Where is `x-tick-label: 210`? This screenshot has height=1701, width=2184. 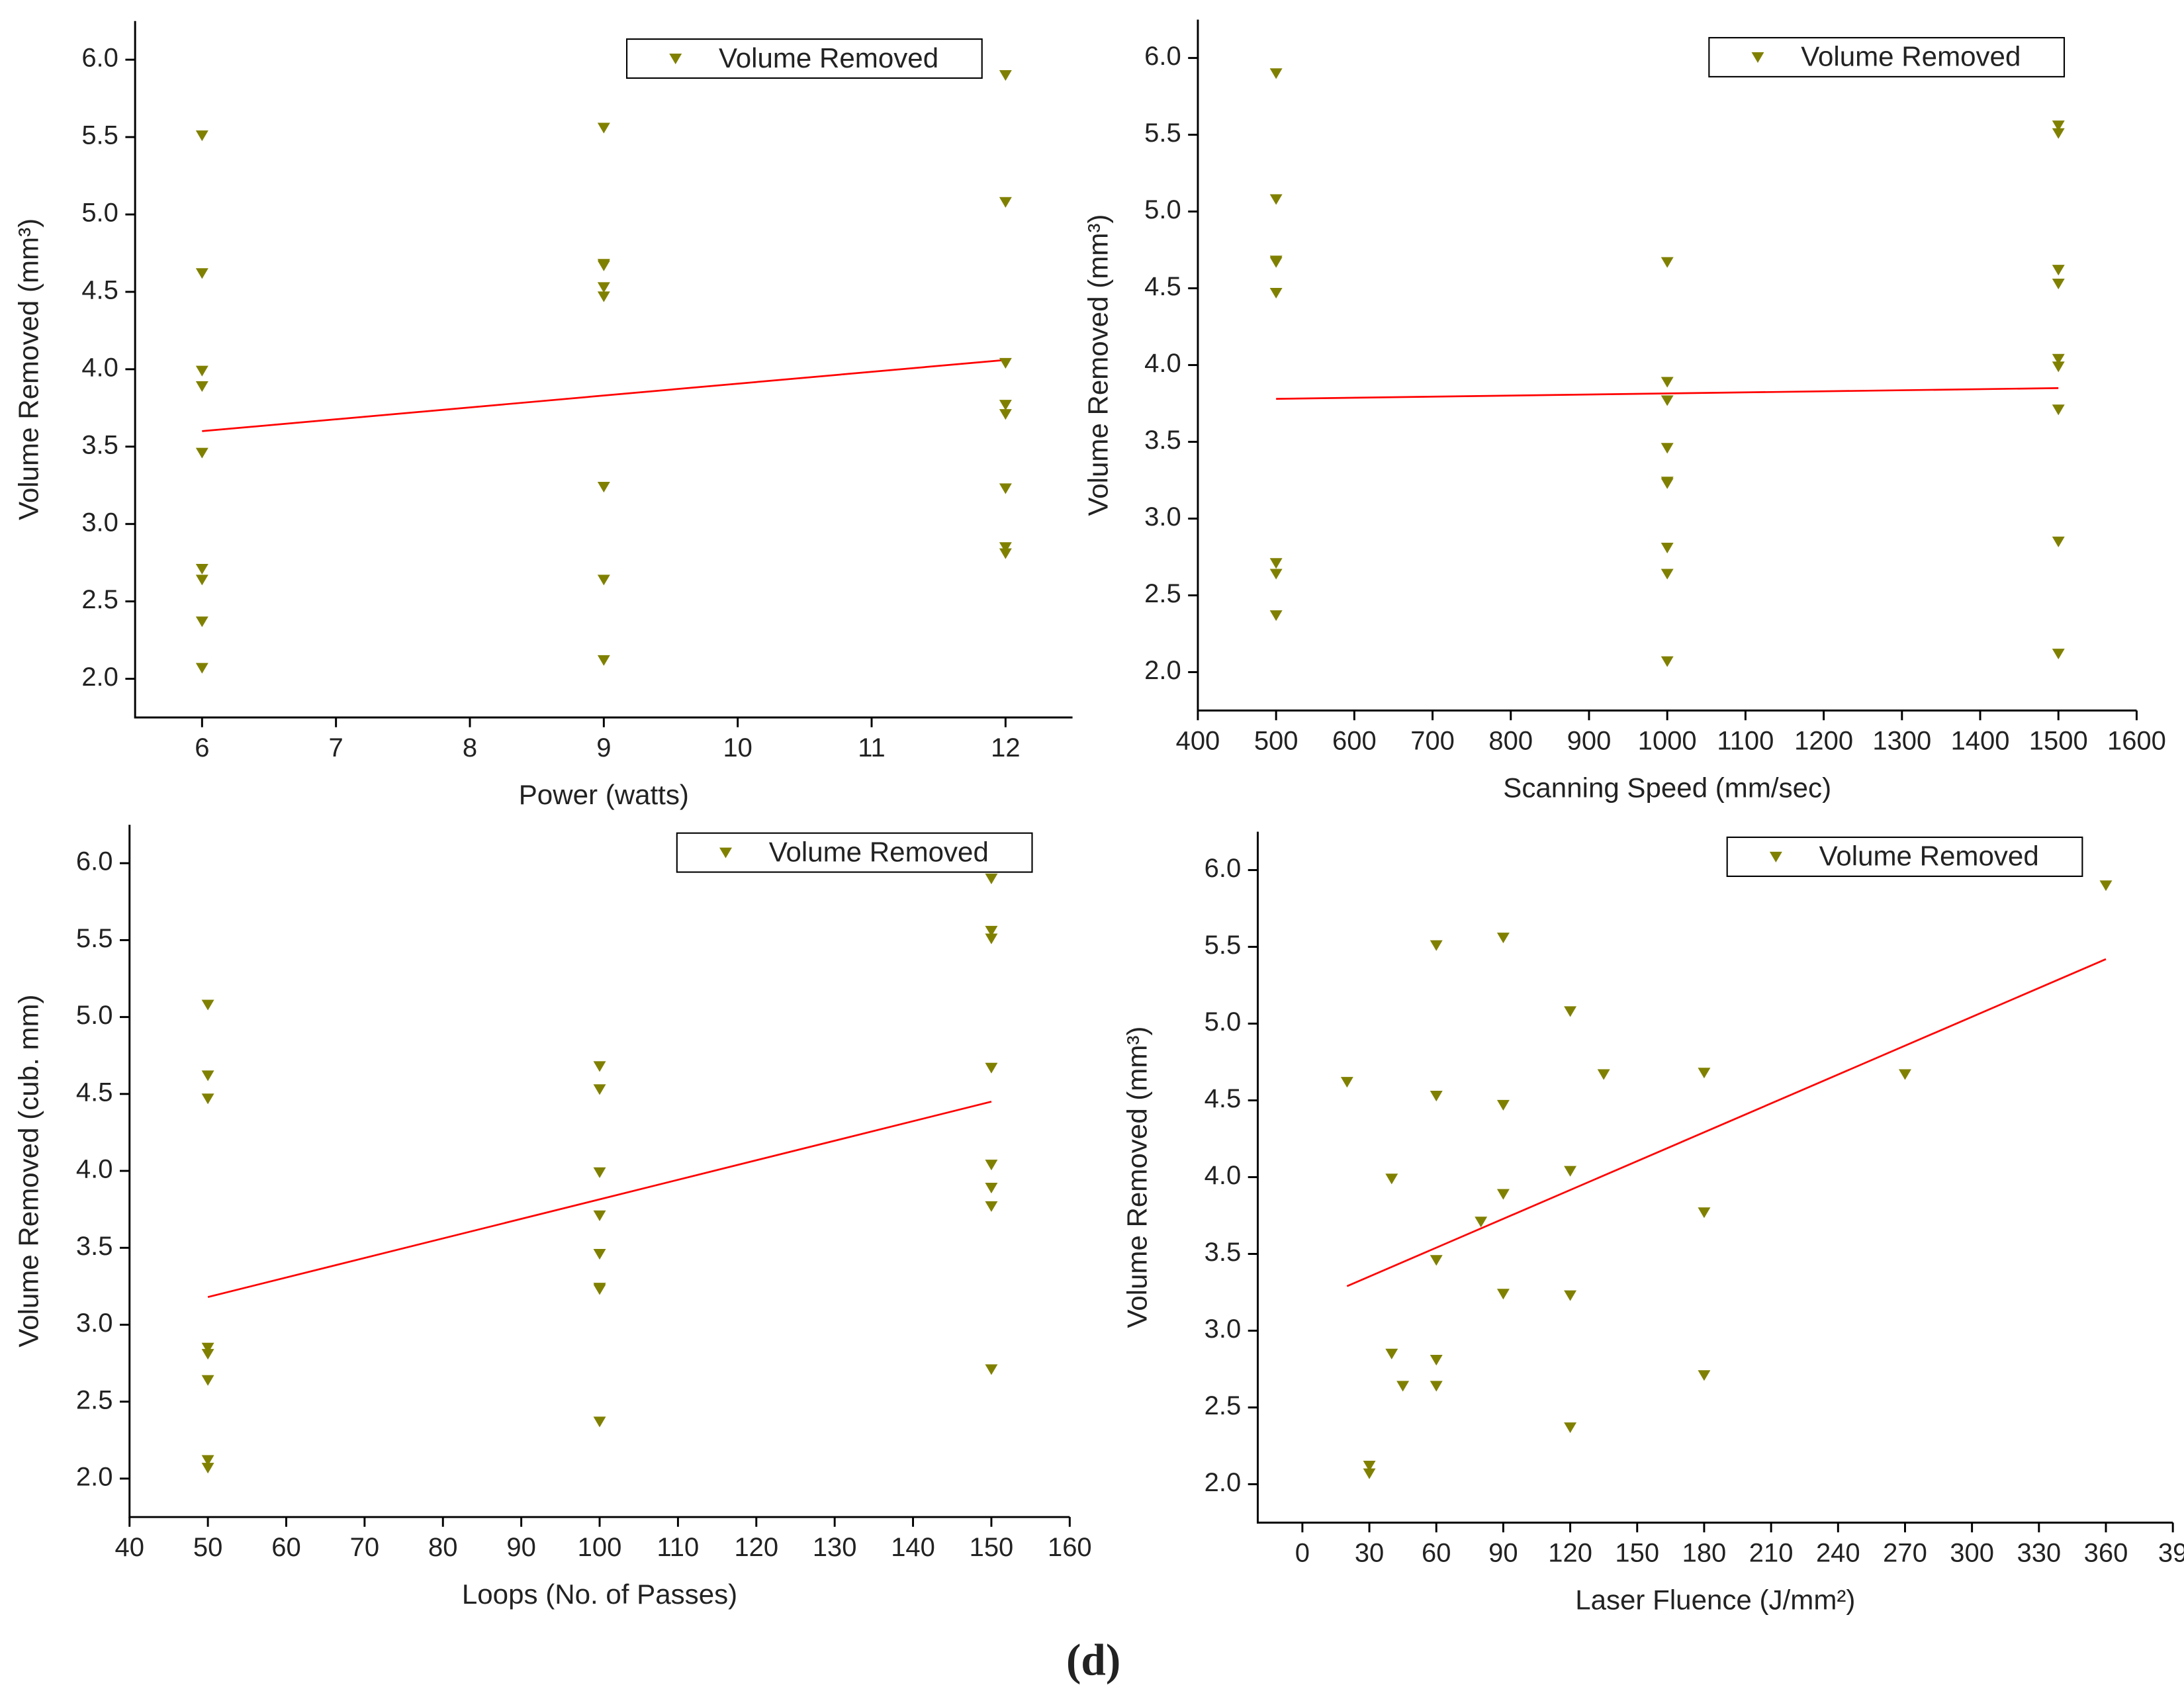
x-tick-label: 210 is located at coordinates (1772, 1553).